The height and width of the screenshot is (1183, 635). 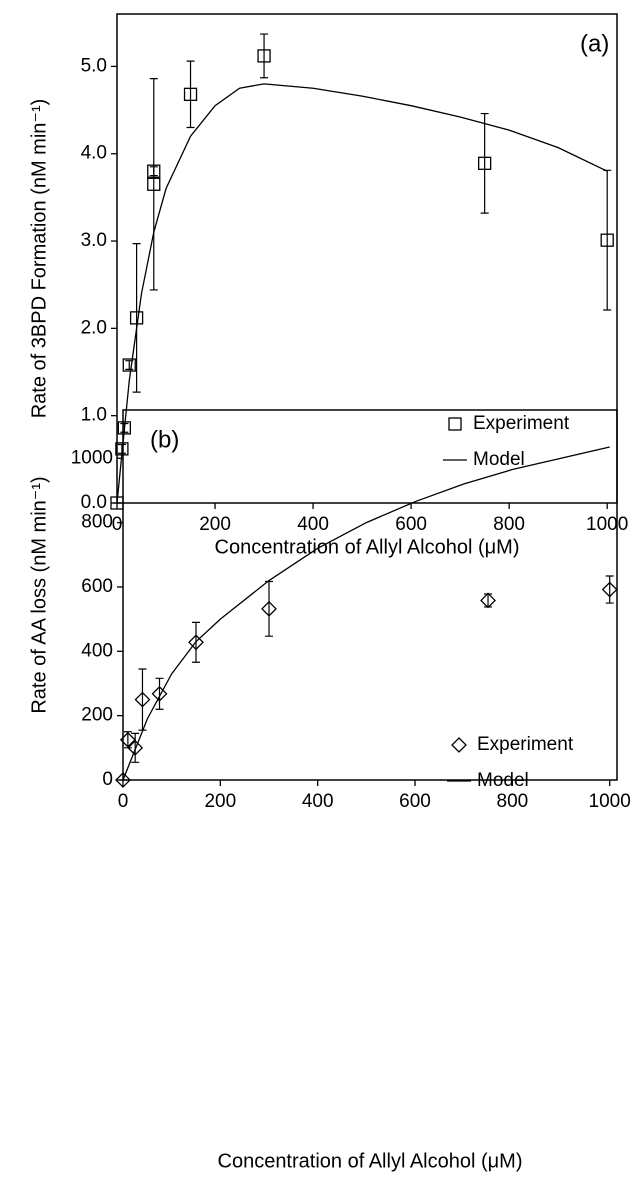 I want to click on y-axis-label: Rate of 3BPD Formation (nM min⁻¹), so click(x=39, y=259).